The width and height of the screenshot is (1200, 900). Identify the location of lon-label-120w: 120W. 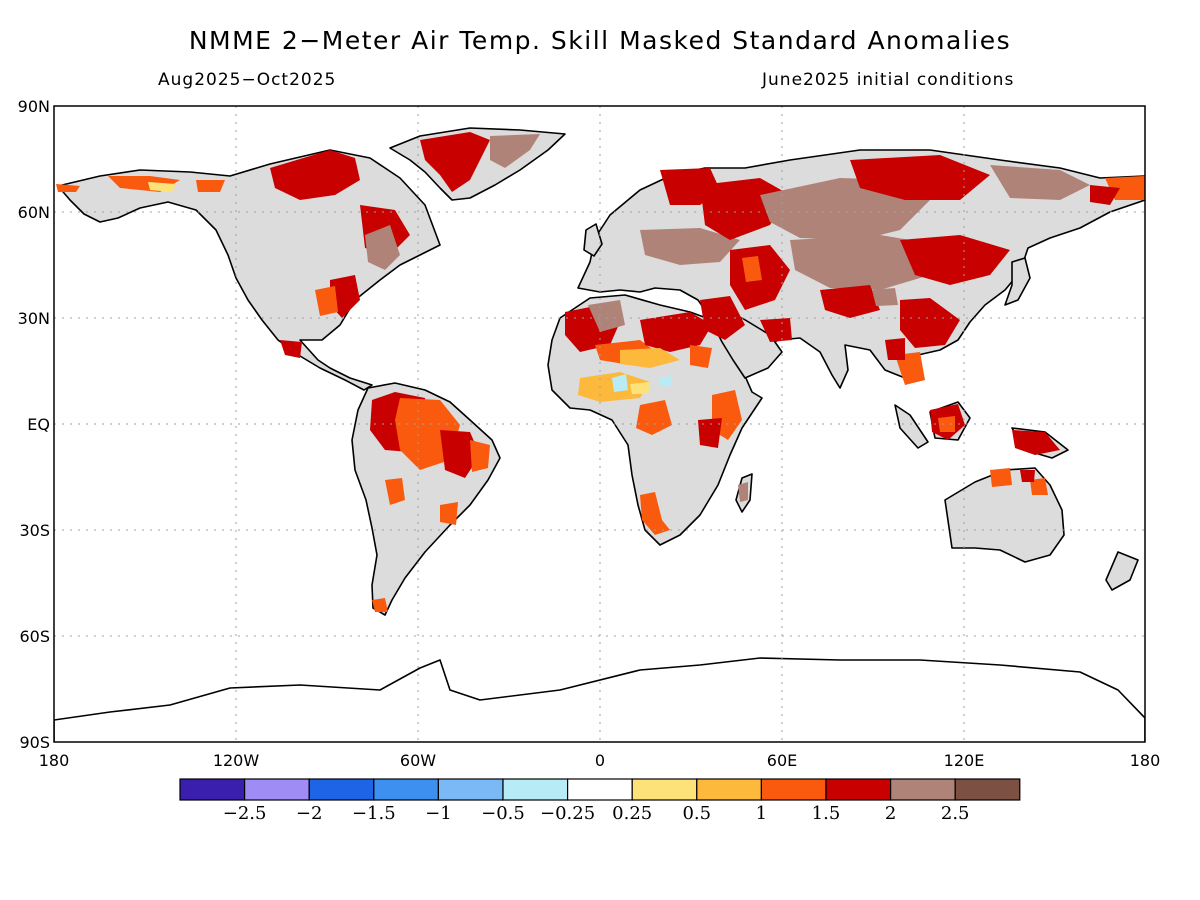
(236, 760).